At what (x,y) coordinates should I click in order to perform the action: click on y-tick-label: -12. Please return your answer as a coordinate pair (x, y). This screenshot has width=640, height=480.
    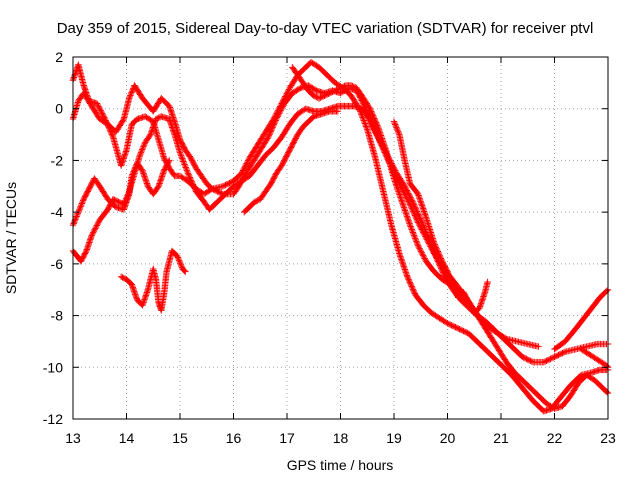
    Looking at the image, I should click on (53, 419).